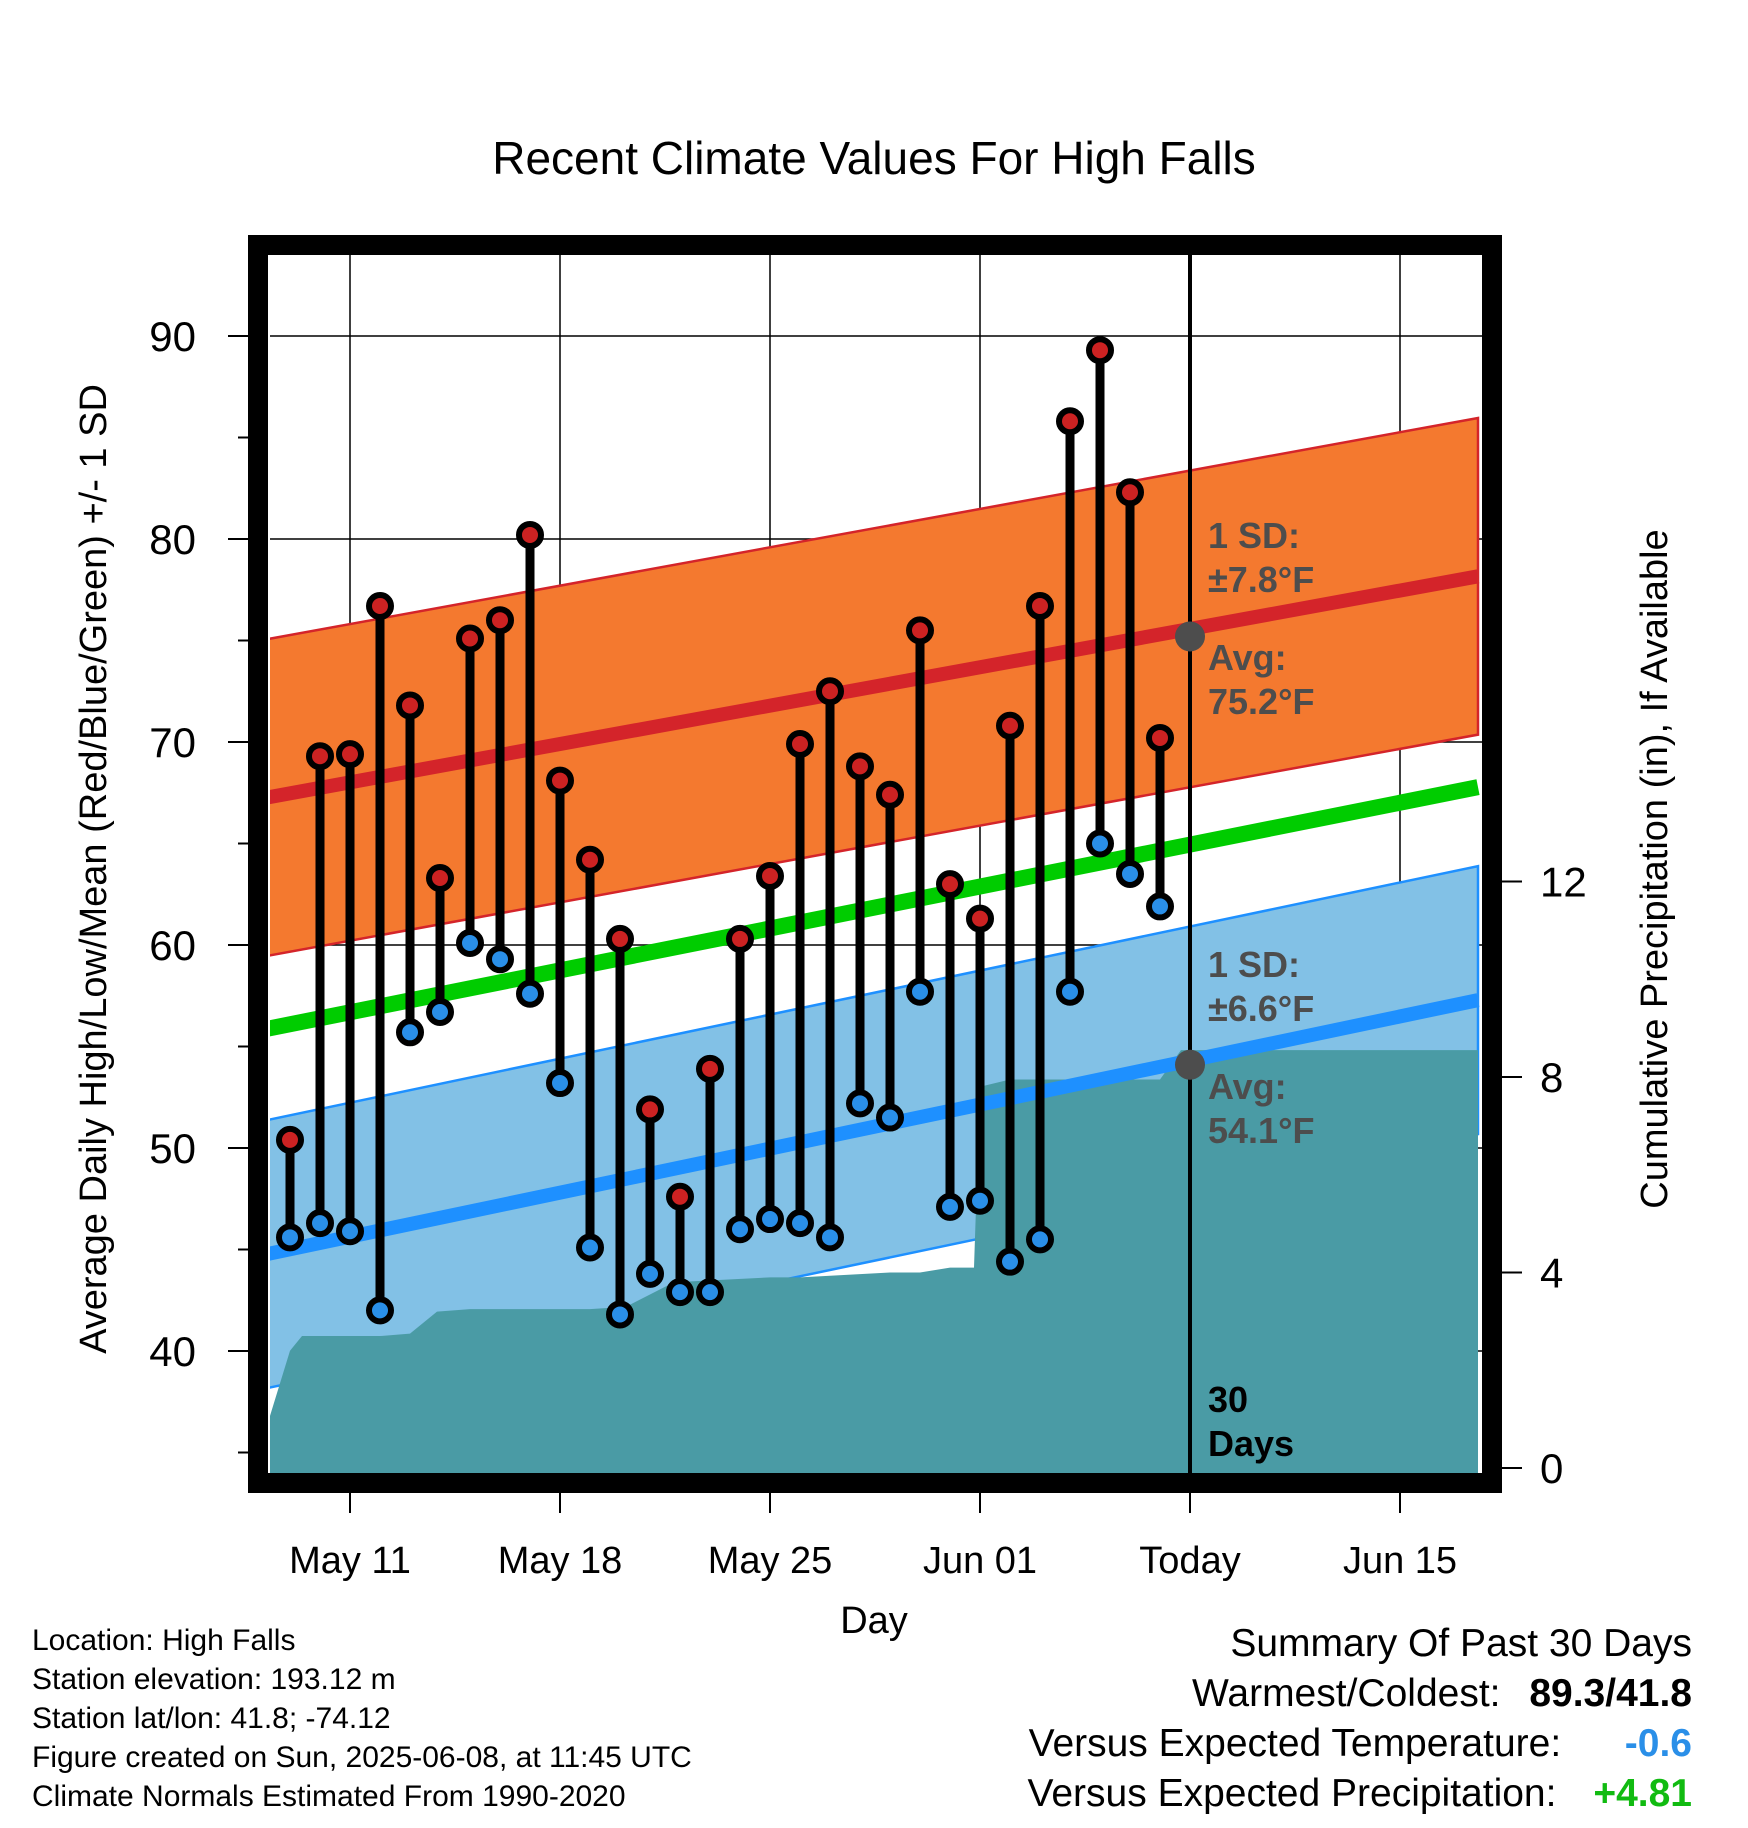 The image size is (1748, 1828). I want to click on normal-high-line, so click(875, 687).